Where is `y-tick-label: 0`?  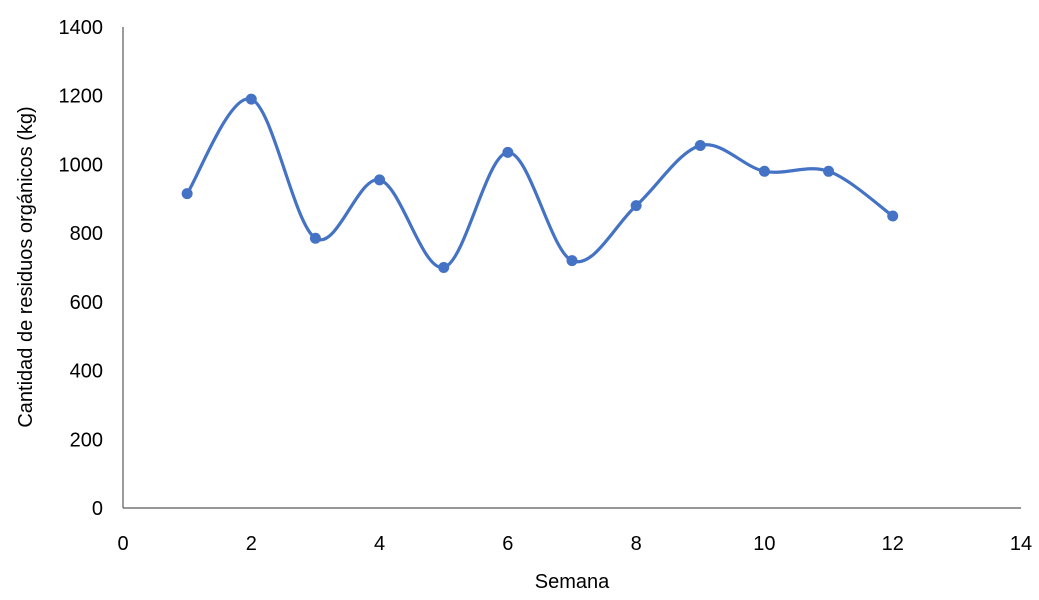
y-tick-label: 0 is located at coordinates (97, 509).